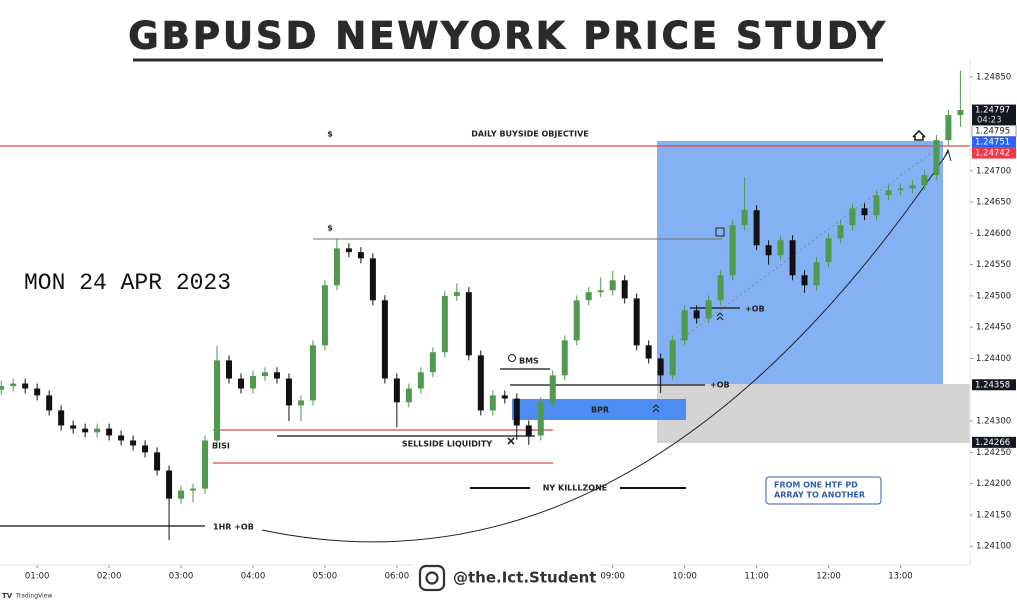 The image size is (1017, 601). I want to click on y-tick-label: 1.24150, so click(993, 515).